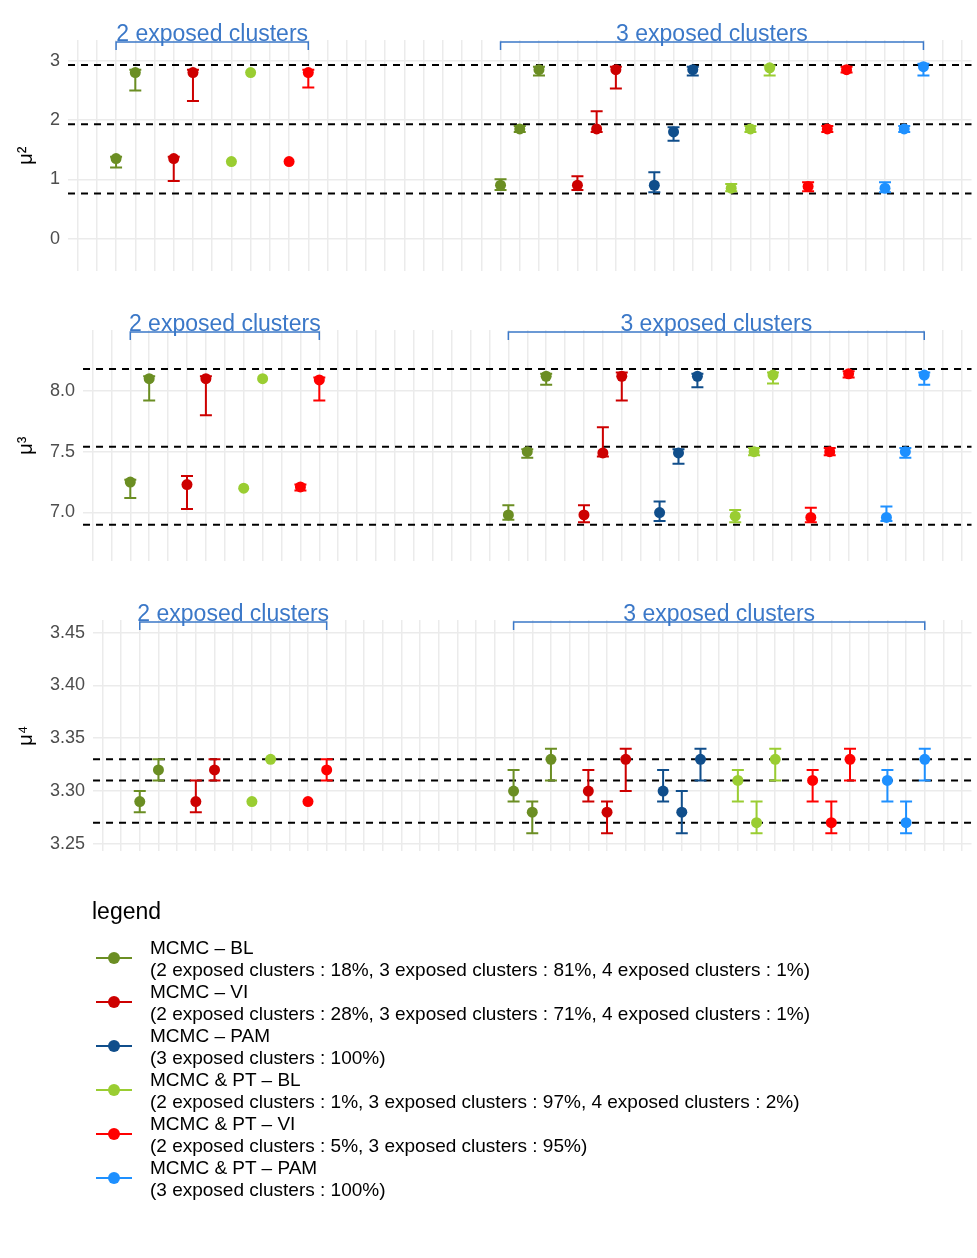 This screenshot has width=977, height=1258. What do you see at coordinates (62, 450) in the screenshot?
I see `y-tick-label: 7.5` at bounding box center [62, 450].